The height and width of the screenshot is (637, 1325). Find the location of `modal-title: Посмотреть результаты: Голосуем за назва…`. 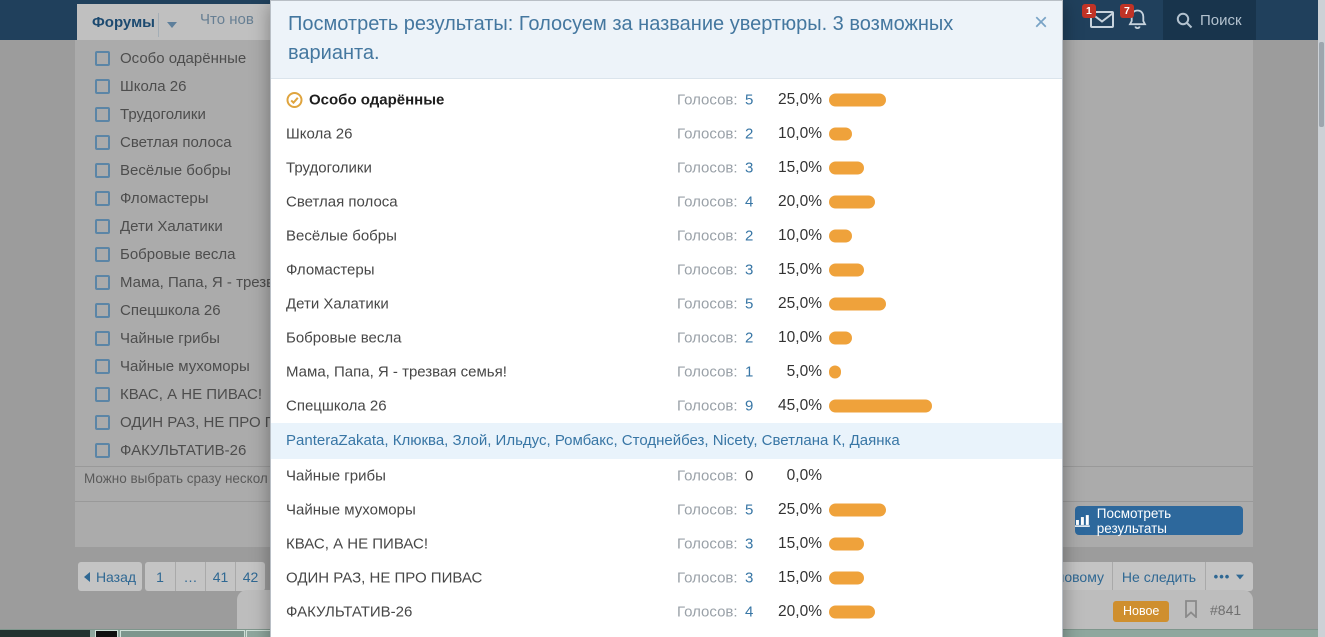

modal-title: Посмотреть результаты: Голосуем за назва… is located at coordinates (621, 38).